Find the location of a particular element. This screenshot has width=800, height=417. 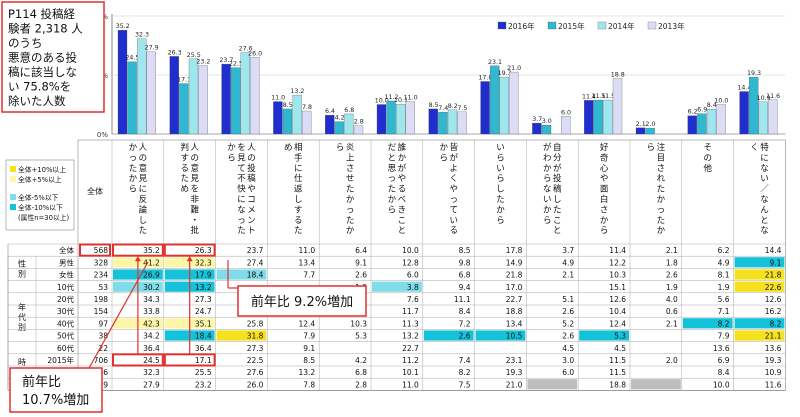

note-line: 悪意のある投 is located at coordinates (42, 58).